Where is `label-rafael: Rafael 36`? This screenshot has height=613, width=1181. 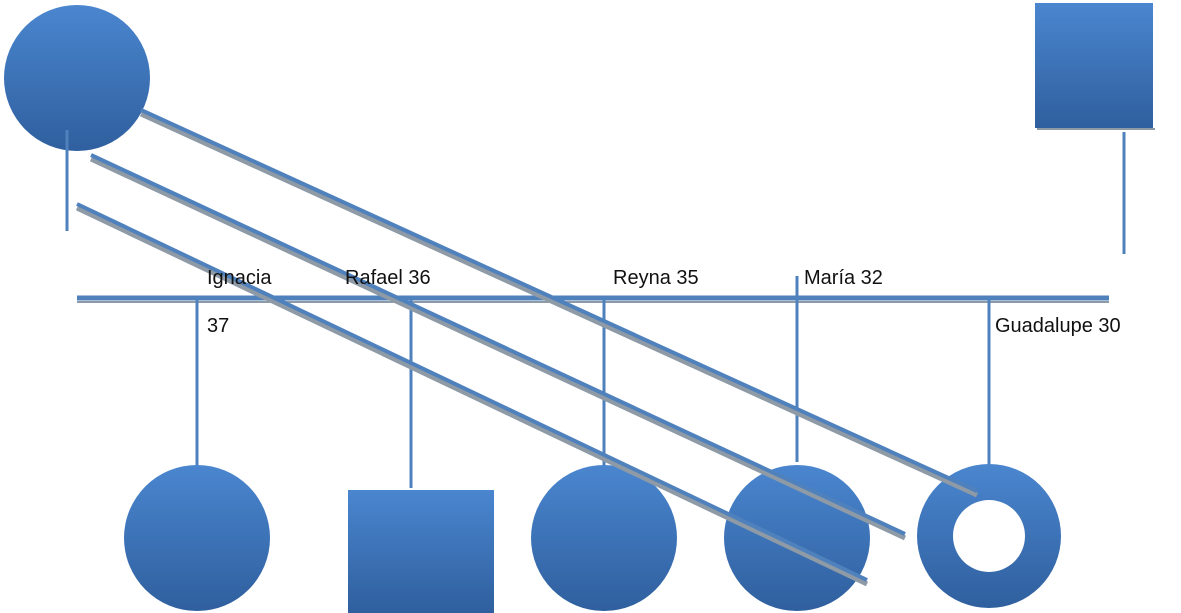 label-rafael: Rafael 36 is located at coordinates (388, 278).